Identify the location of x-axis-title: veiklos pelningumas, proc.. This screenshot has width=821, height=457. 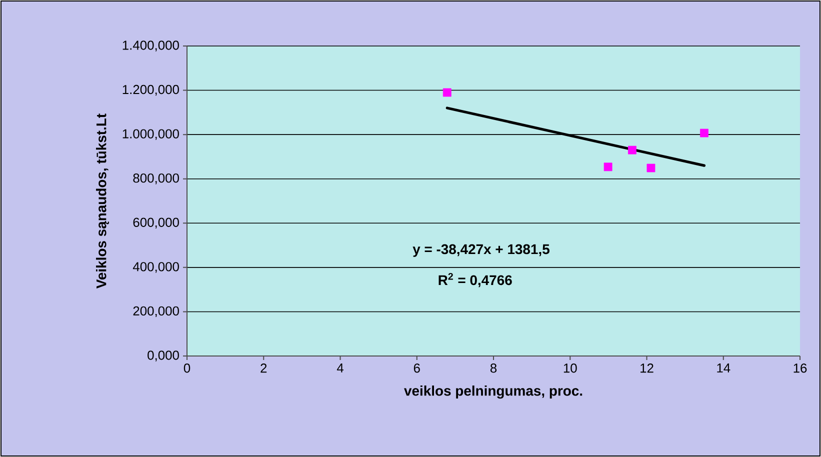
(493, 392).